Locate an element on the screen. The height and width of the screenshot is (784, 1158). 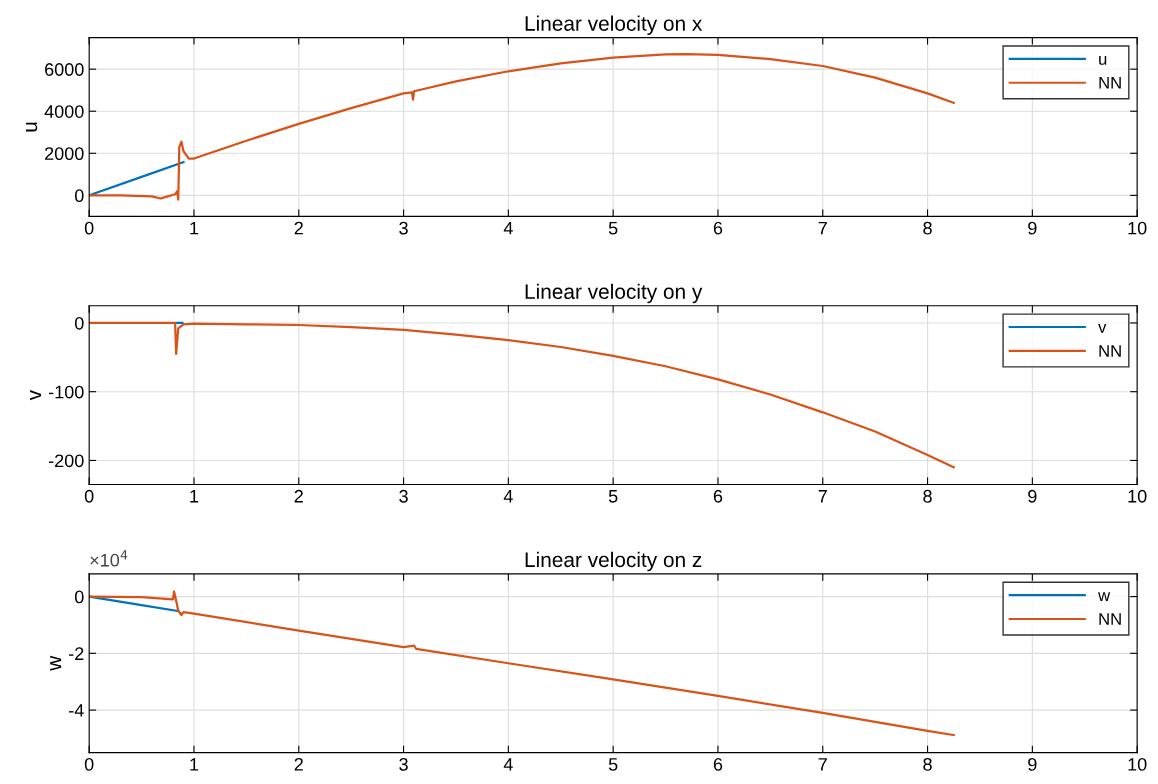
chart-title: Linear velocity on y is located at coordinates (614, 293).